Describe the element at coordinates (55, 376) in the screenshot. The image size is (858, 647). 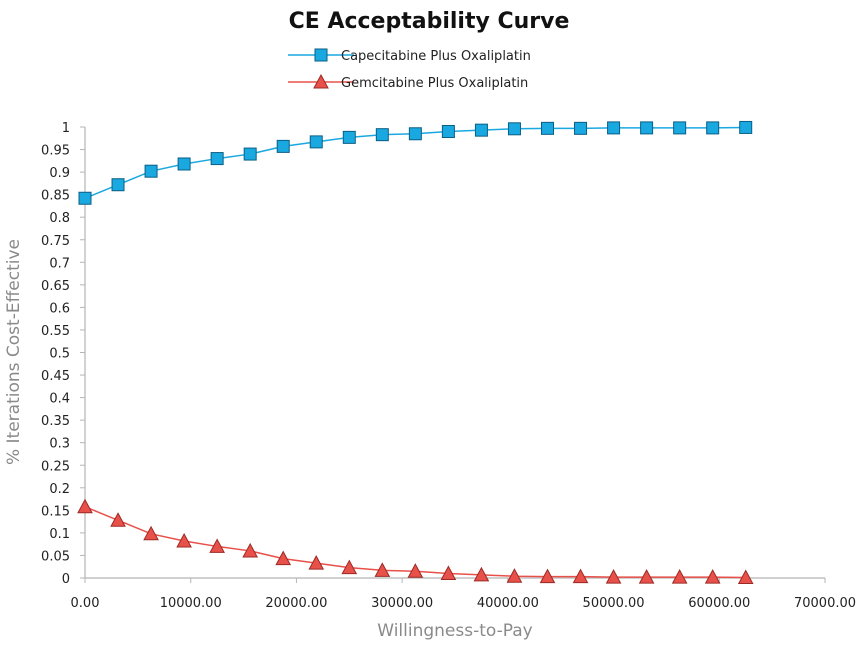
I see `y-tick-label: 0.45` at that location.